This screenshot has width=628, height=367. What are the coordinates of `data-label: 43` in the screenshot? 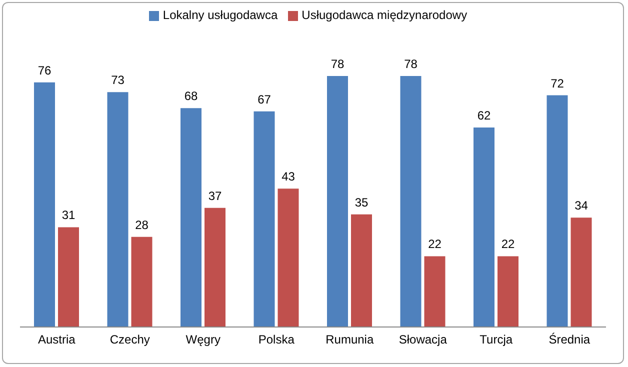 It's located at (289, 177).